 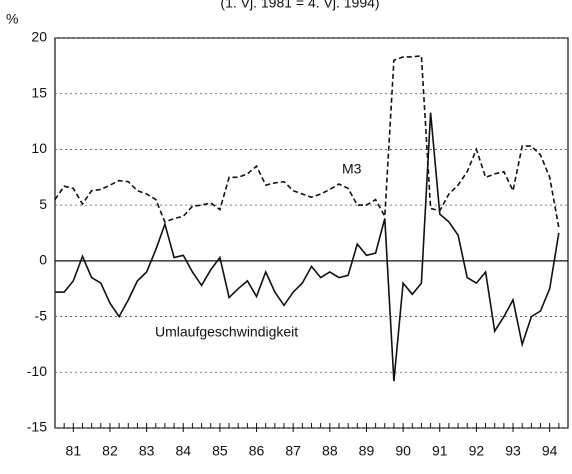 I want to click on x-tick-label: 92, so click(x=477, y=451).